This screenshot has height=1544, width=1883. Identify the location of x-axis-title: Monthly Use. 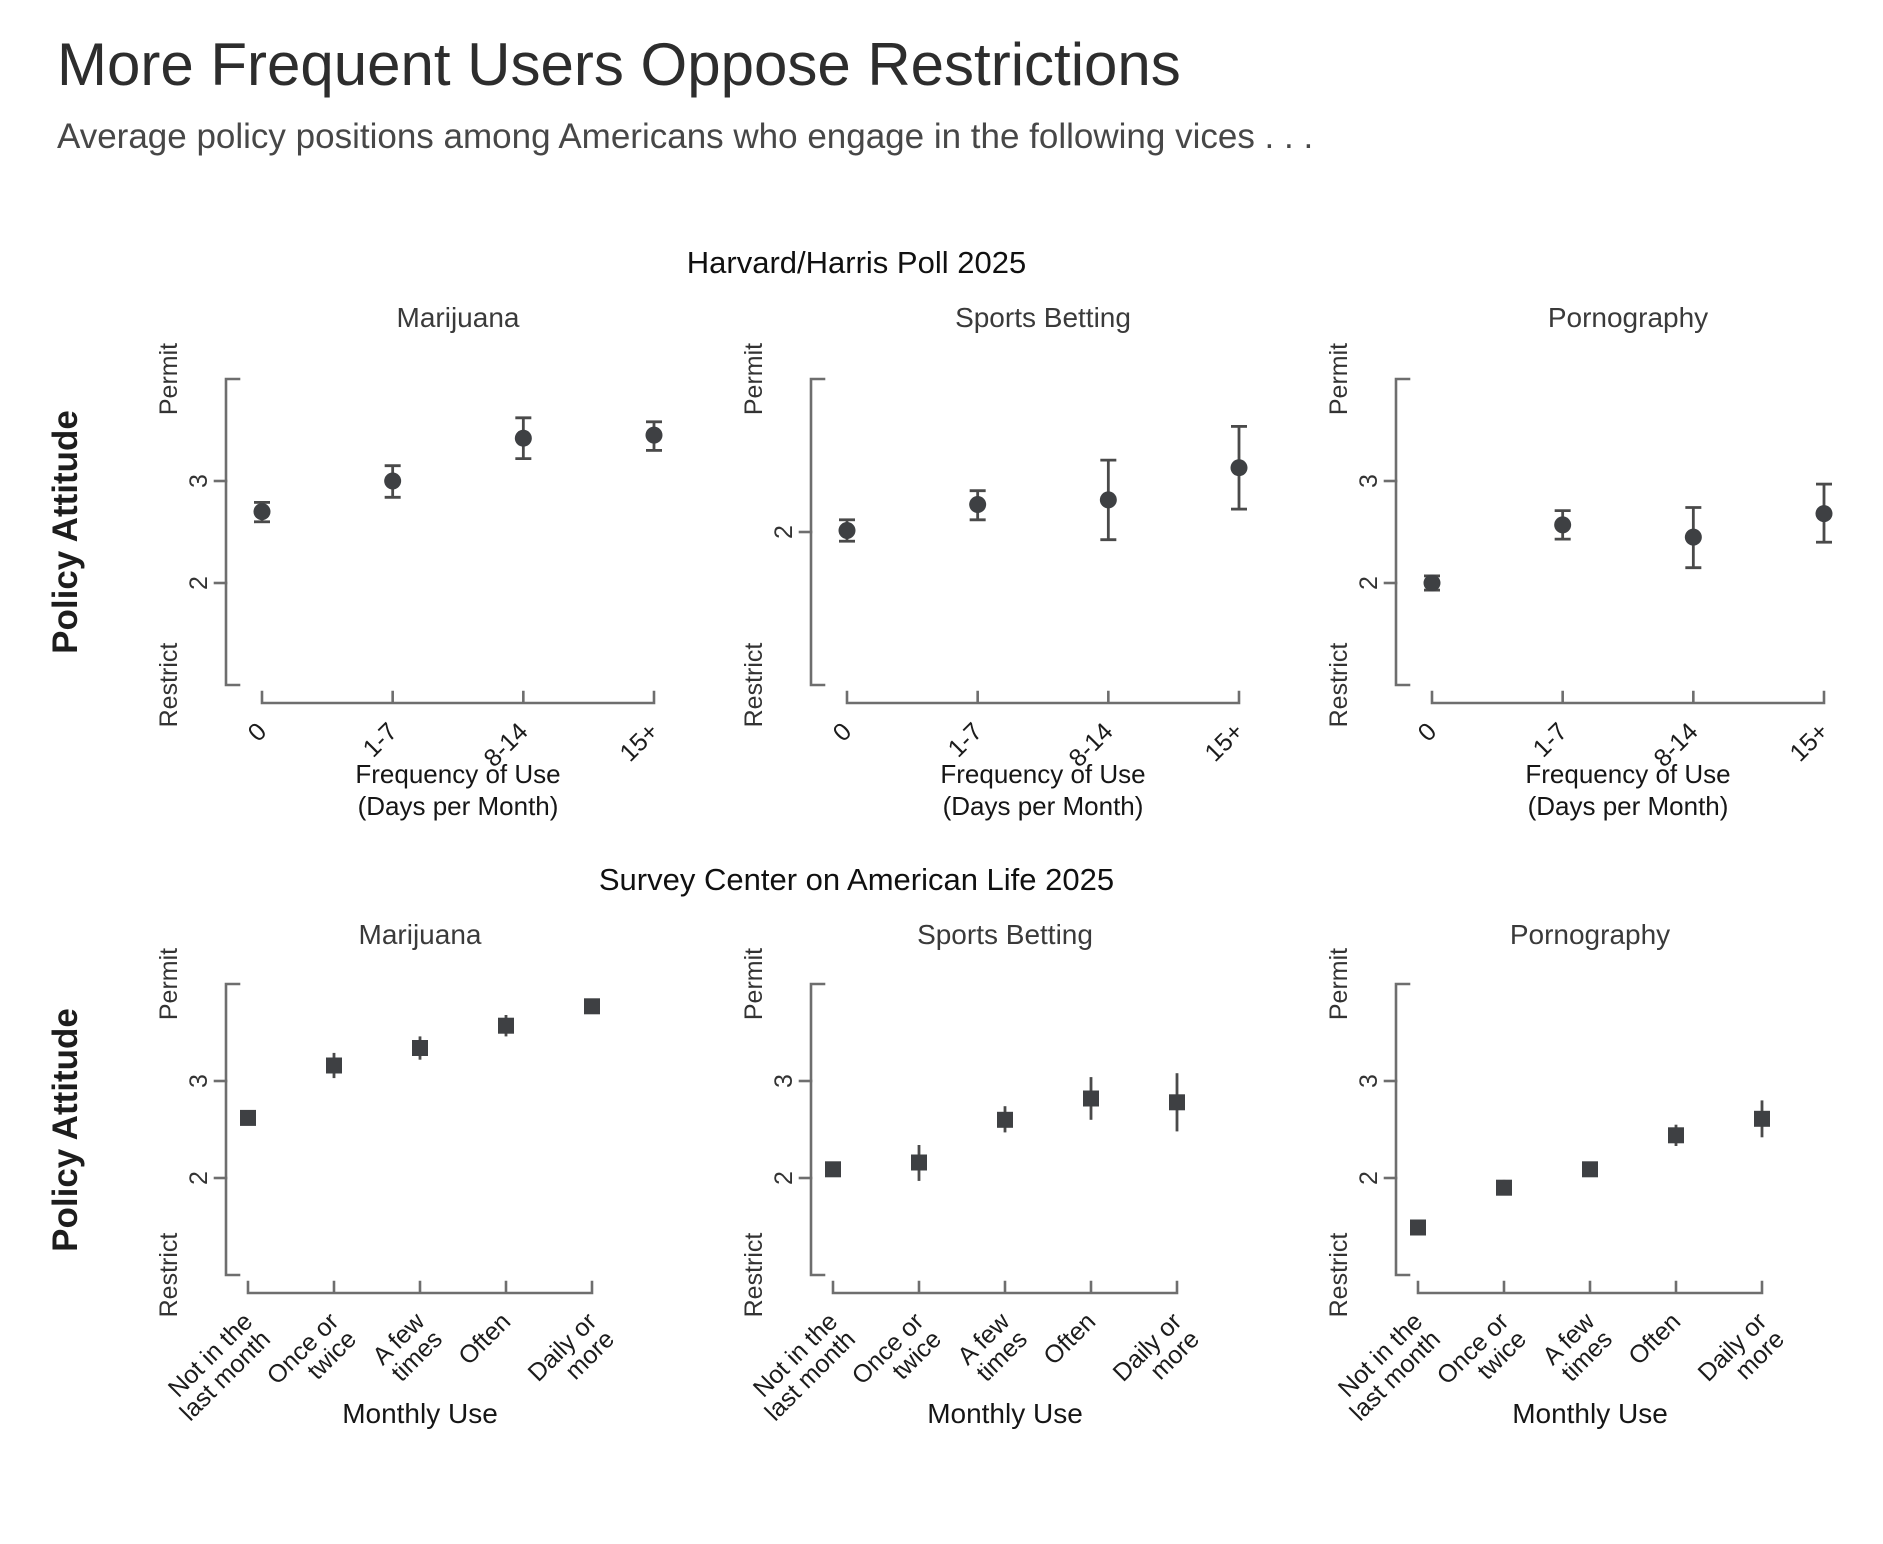
(1590, 1413).